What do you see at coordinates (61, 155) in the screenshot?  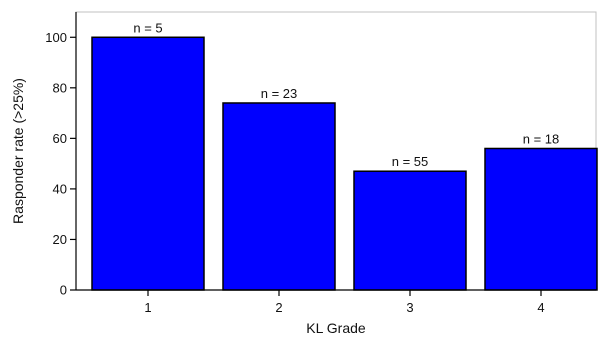 I see `y-axis: 0 20 40 60 80 100` at bounding box center [61, 155].